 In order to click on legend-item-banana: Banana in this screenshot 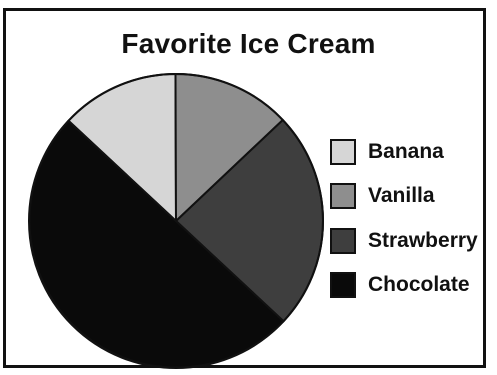, I will do `click(387, 152)`.